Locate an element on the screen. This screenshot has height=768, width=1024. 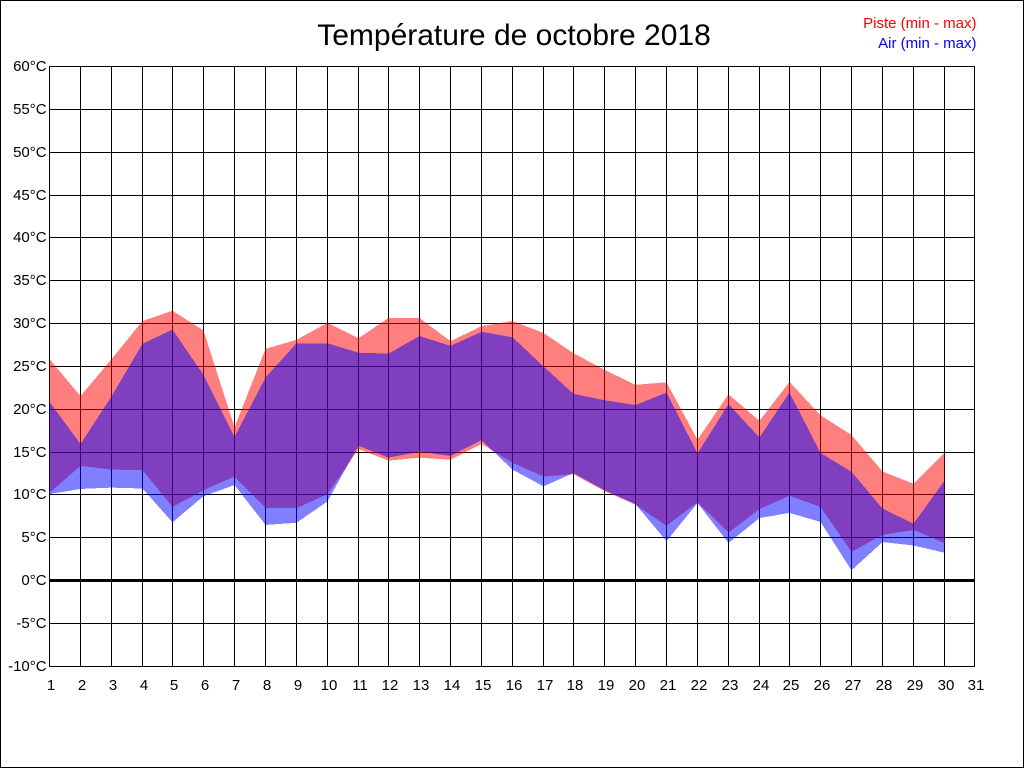
svg-text: 16 is located at coordinates (514, 685).